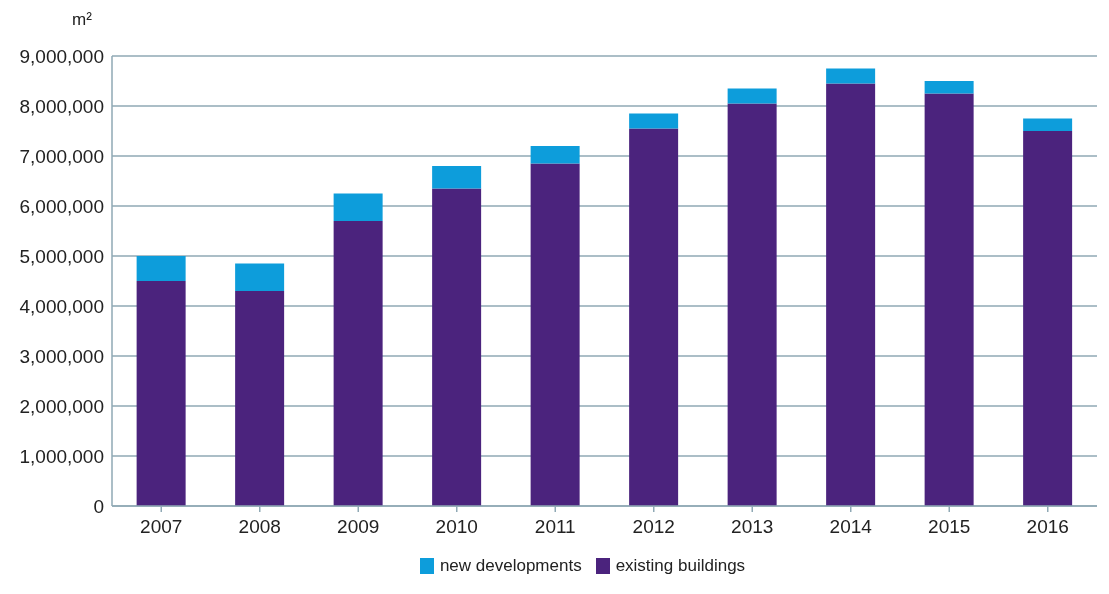  Describe the element at coordinates (259, 527) in the screenshot. I see `x-tick-label: 2008` at that location.